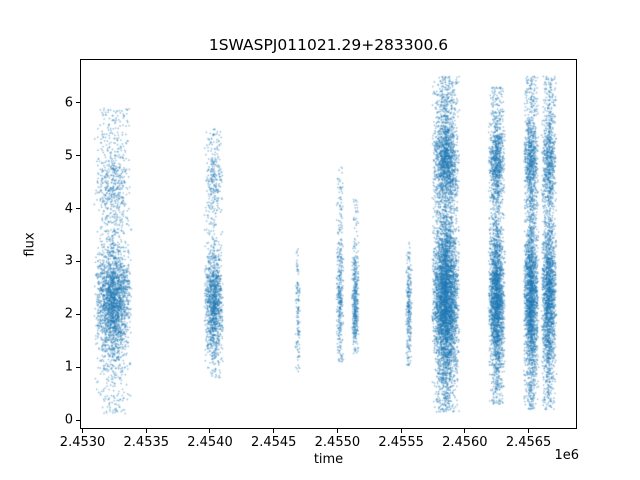 This screenshot has height=480, width=640. What do you see at coordinates (328, 45) in the screenshot?
I see `plot-title: 1SWASPJ011021.29+283300.6` at bounding box center [328, 45].